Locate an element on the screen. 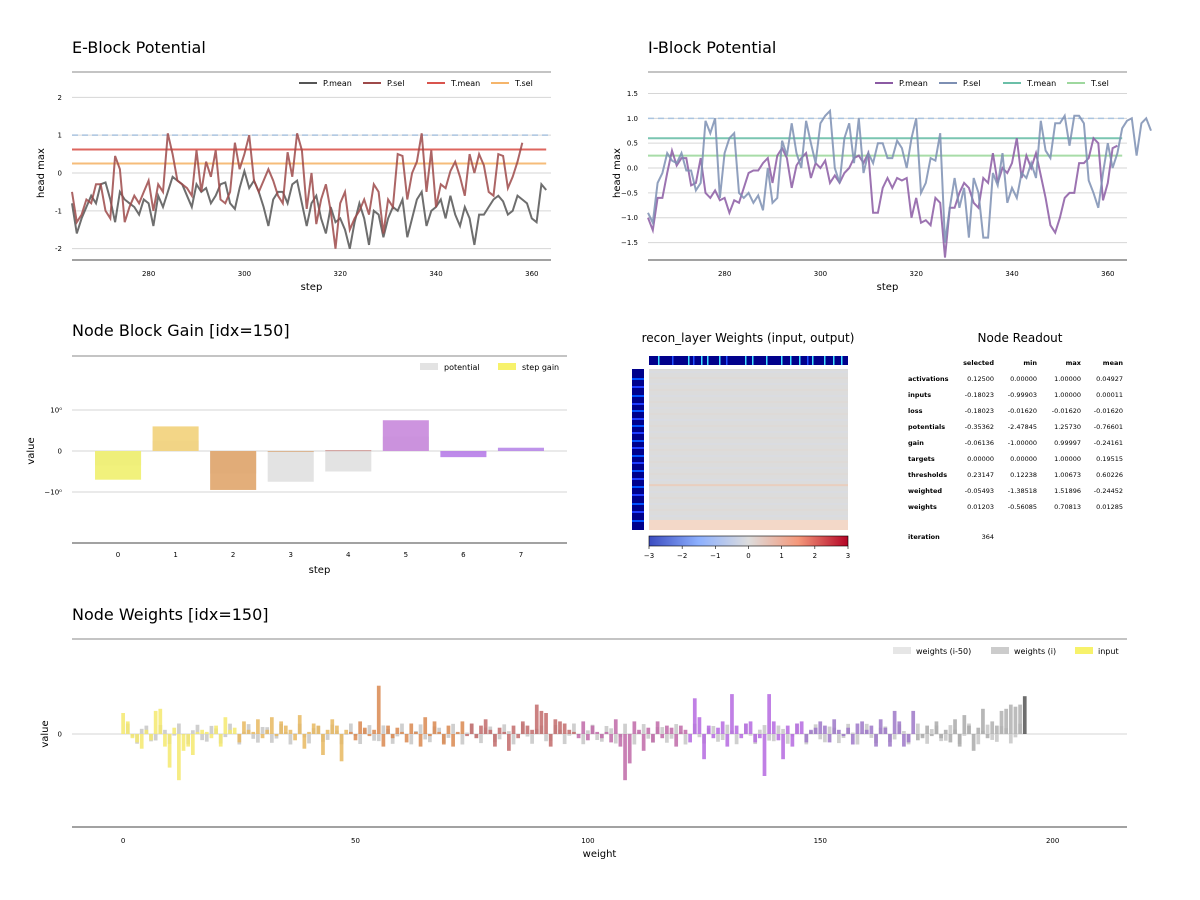  x-tick-label: 2 is located at coordinates (233, 555).